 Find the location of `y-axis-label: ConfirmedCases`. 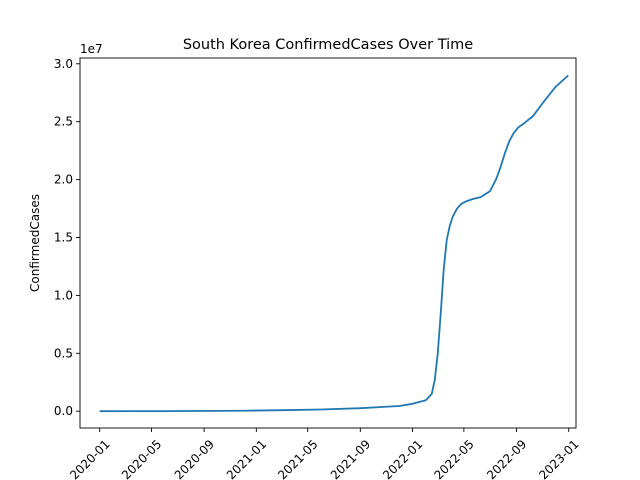

y-axis-label: ConfirmedCases is located at coordinates (35, 243).